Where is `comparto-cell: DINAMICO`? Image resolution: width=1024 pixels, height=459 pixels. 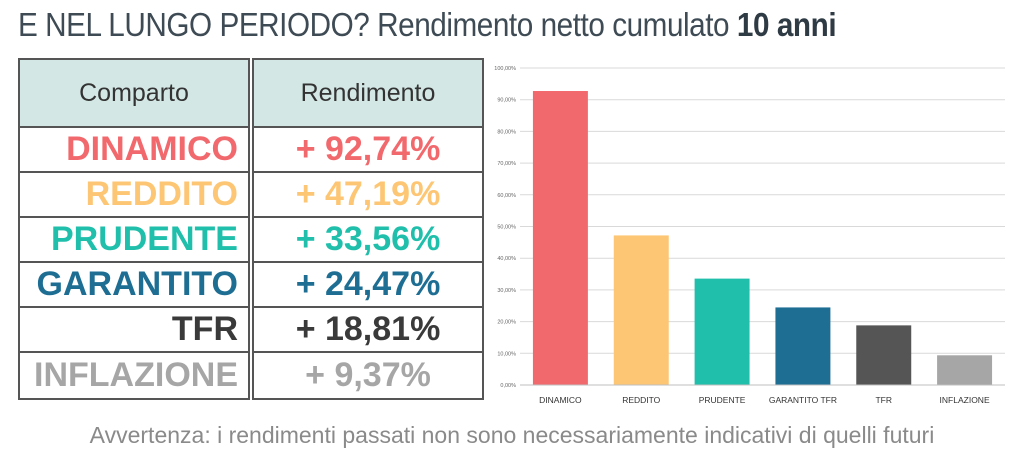 comparto-cell: DINAMICO is located at coordinates (134, 150).